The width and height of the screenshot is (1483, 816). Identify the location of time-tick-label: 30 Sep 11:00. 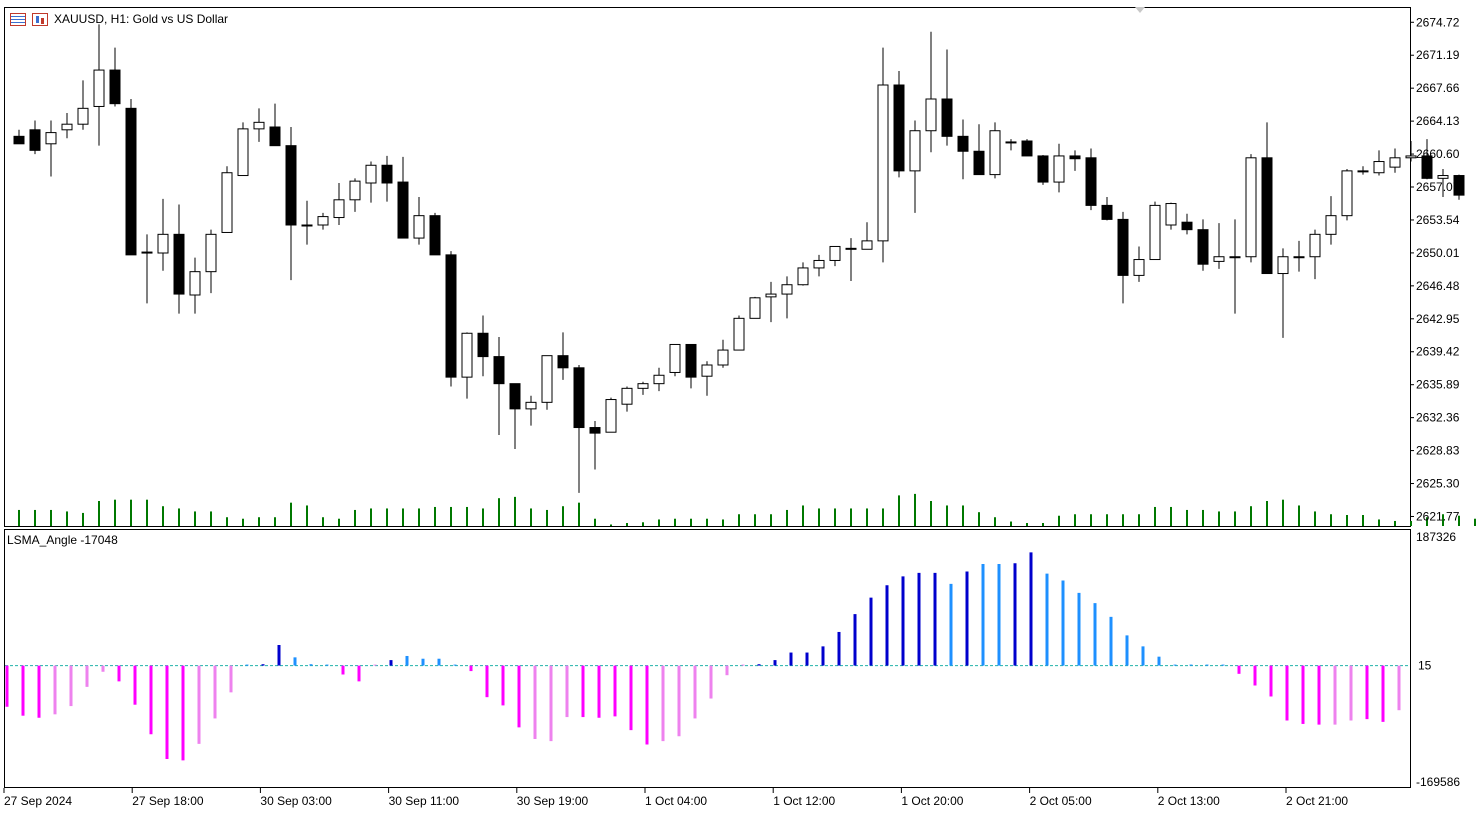
(424, 801).